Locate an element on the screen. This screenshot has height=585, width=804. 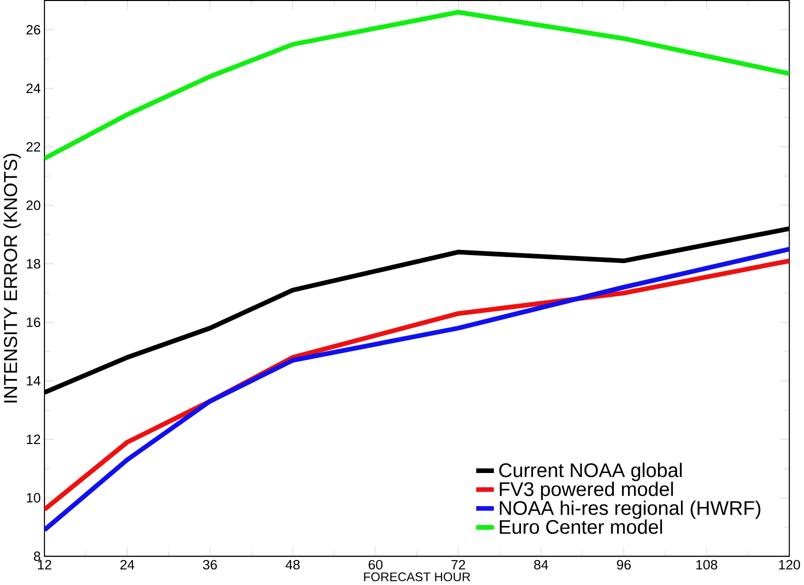
y-tick-label: 16 is located at coordinates (33, 323).